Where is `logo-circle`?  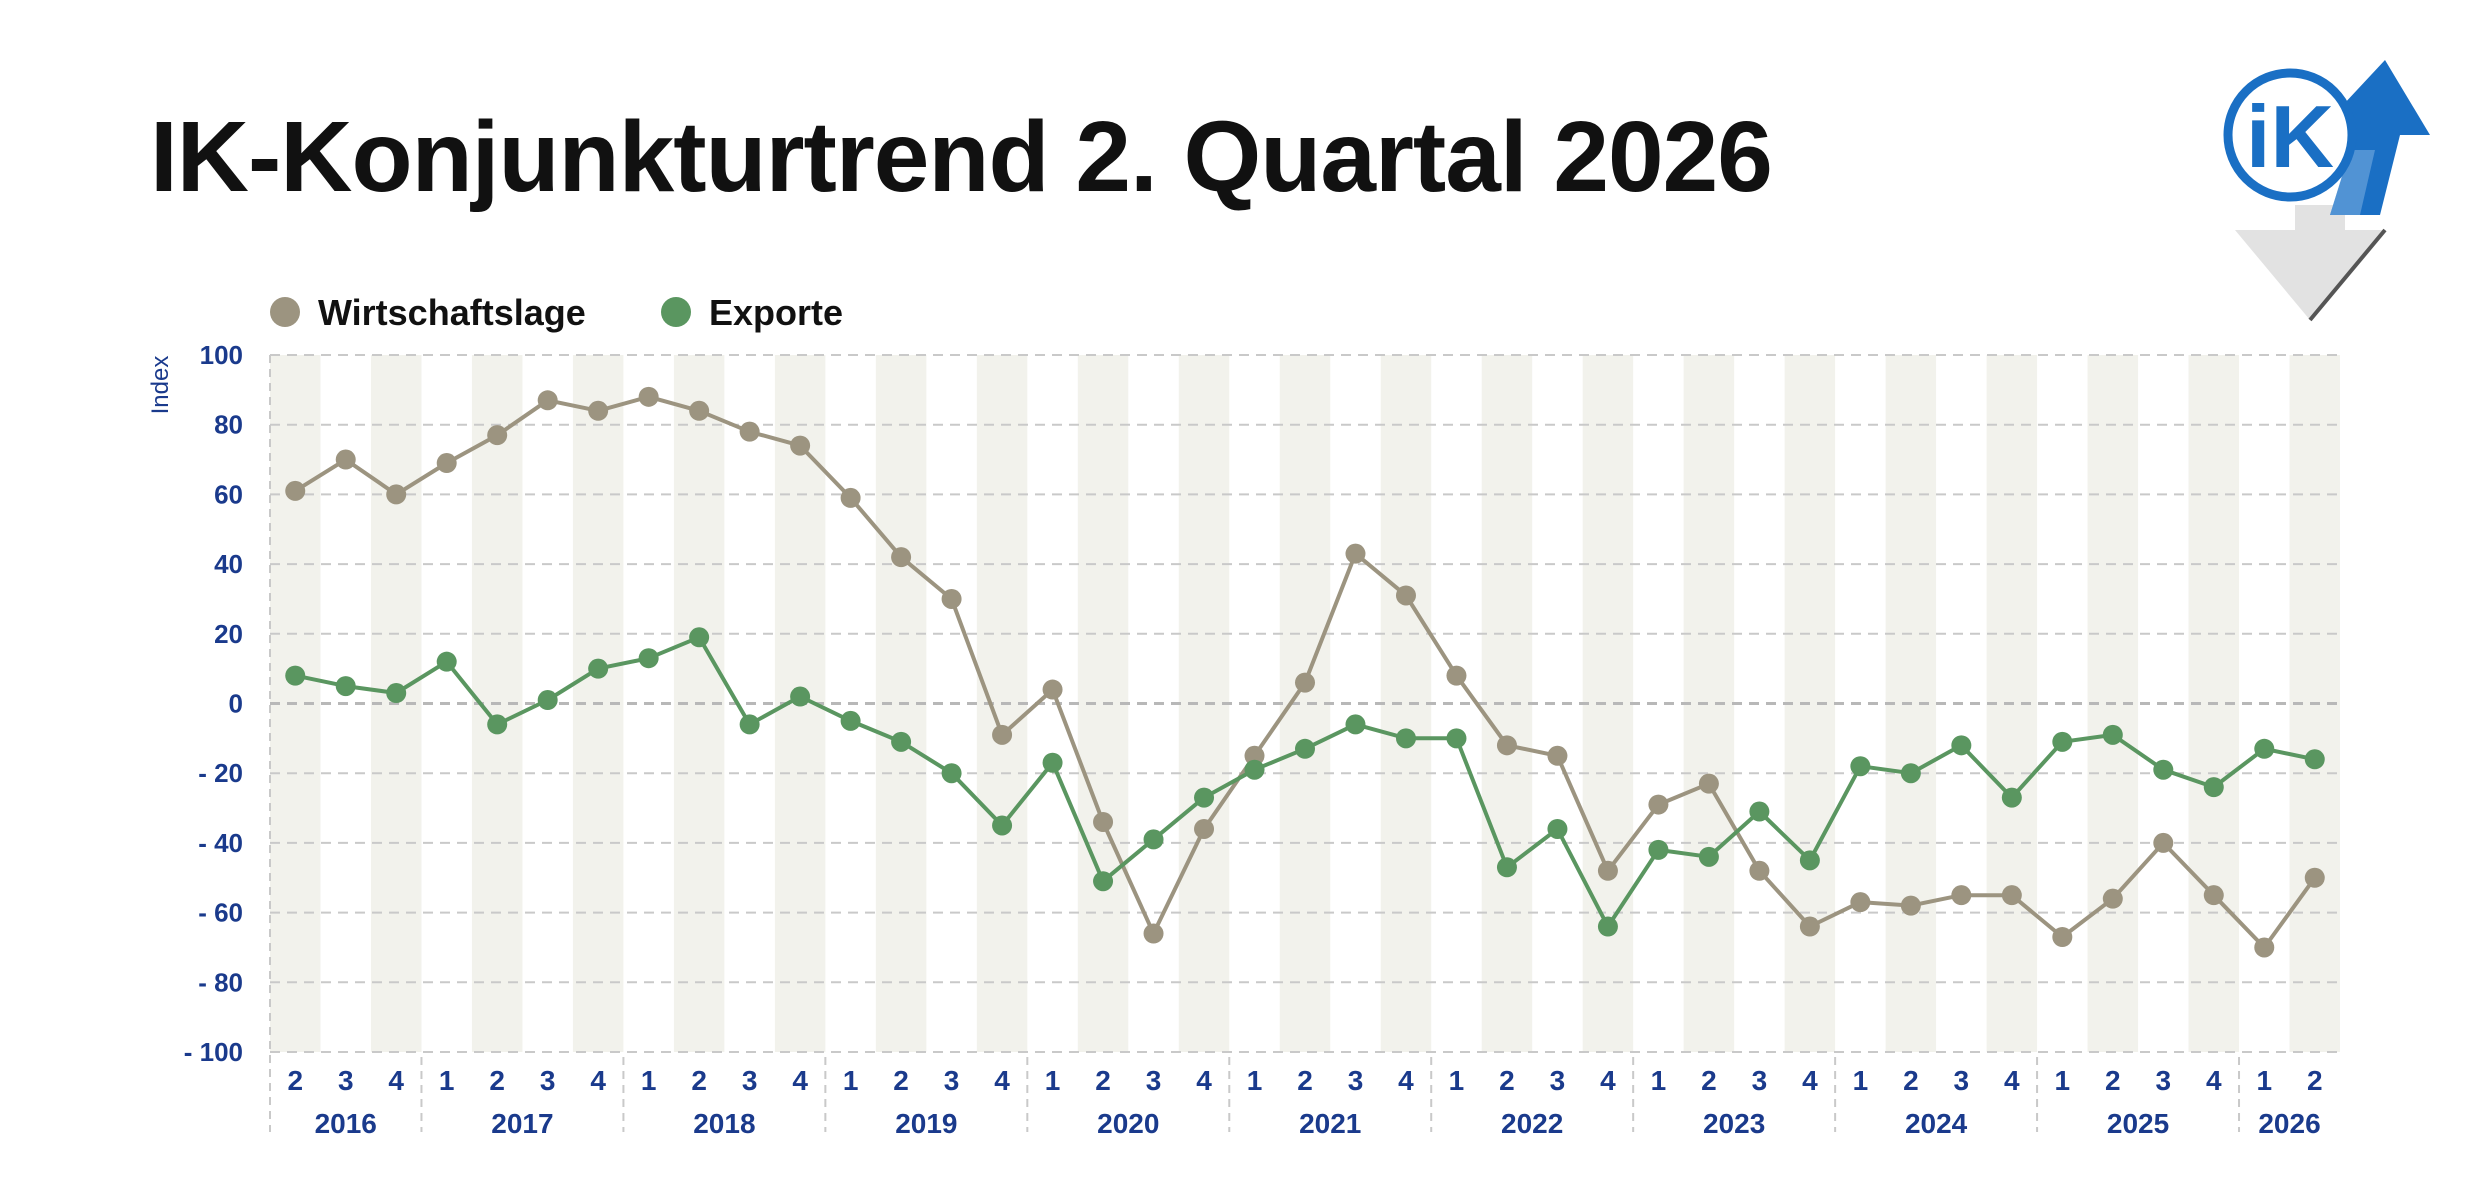 logo-circle is located at coordinates (2290, 135).